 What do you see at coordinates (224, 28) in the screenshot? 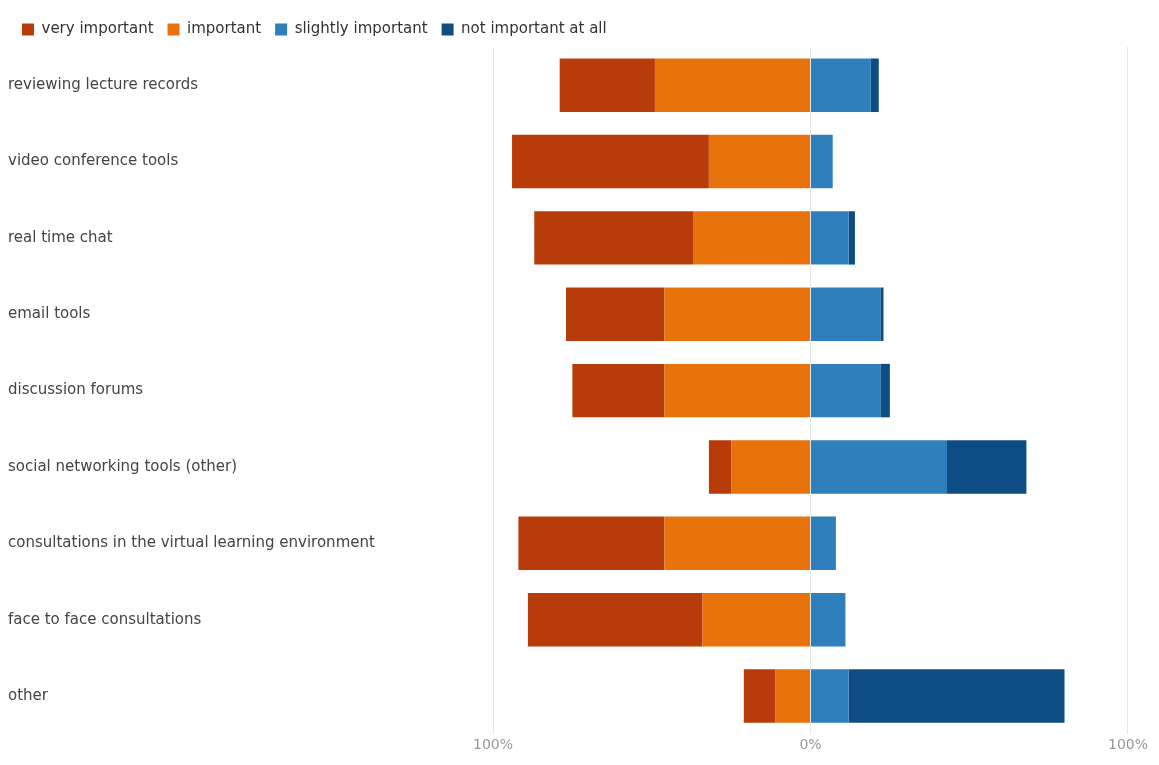
I see `legend-label: important` at bounding box center [224, 28].